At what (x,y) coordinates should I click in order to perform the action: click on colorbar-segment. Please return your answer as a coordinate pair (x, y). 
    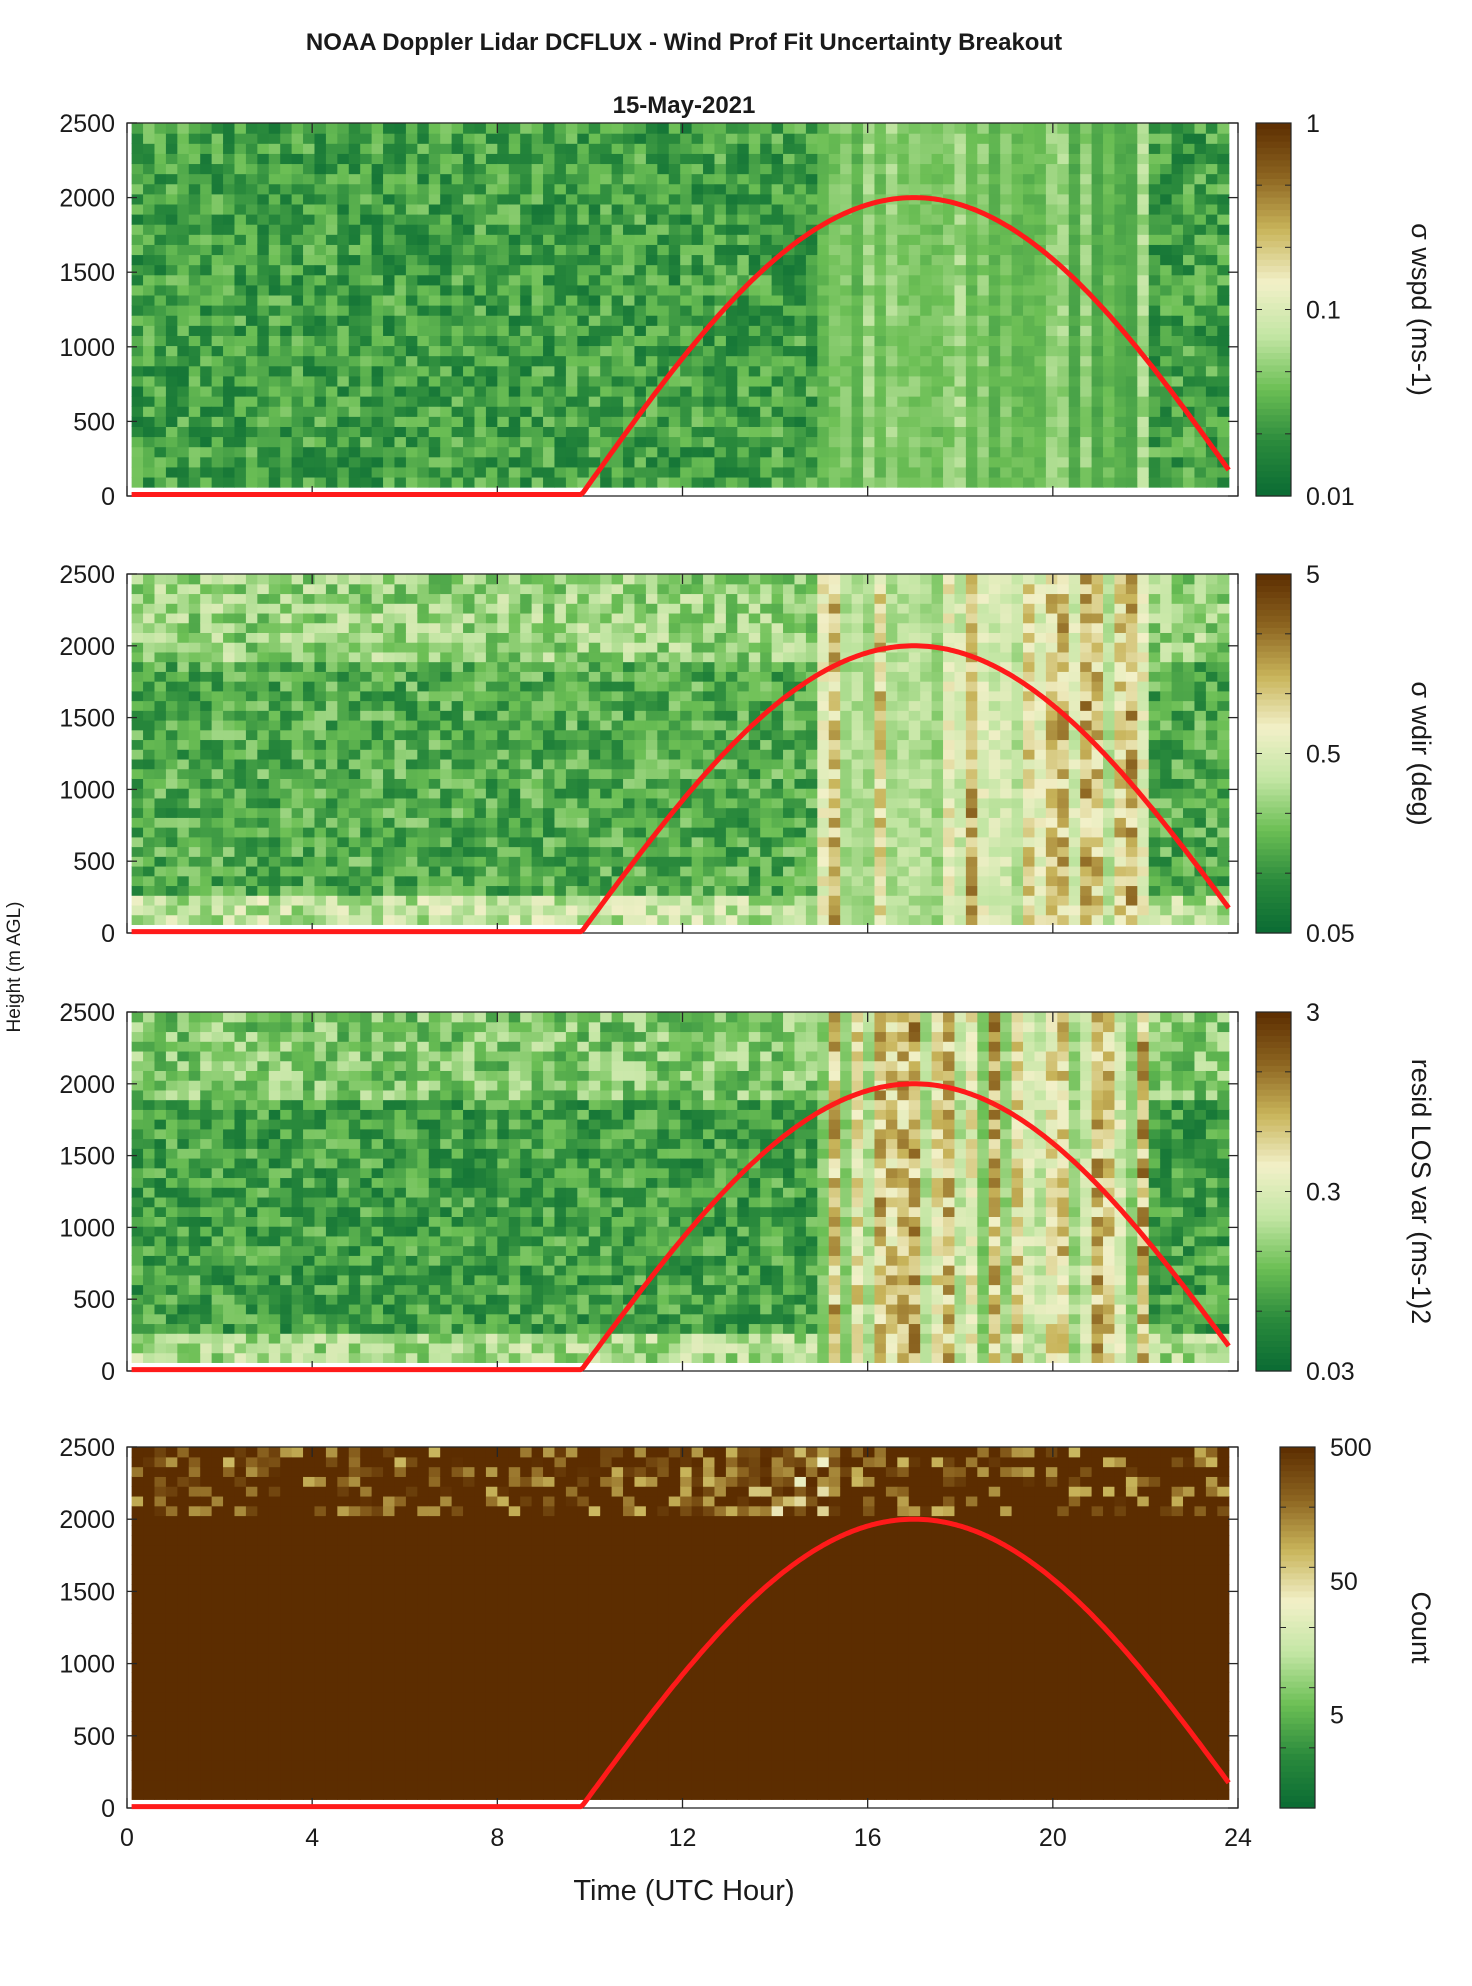
    Looking at the image, I should click on (1273, 133).